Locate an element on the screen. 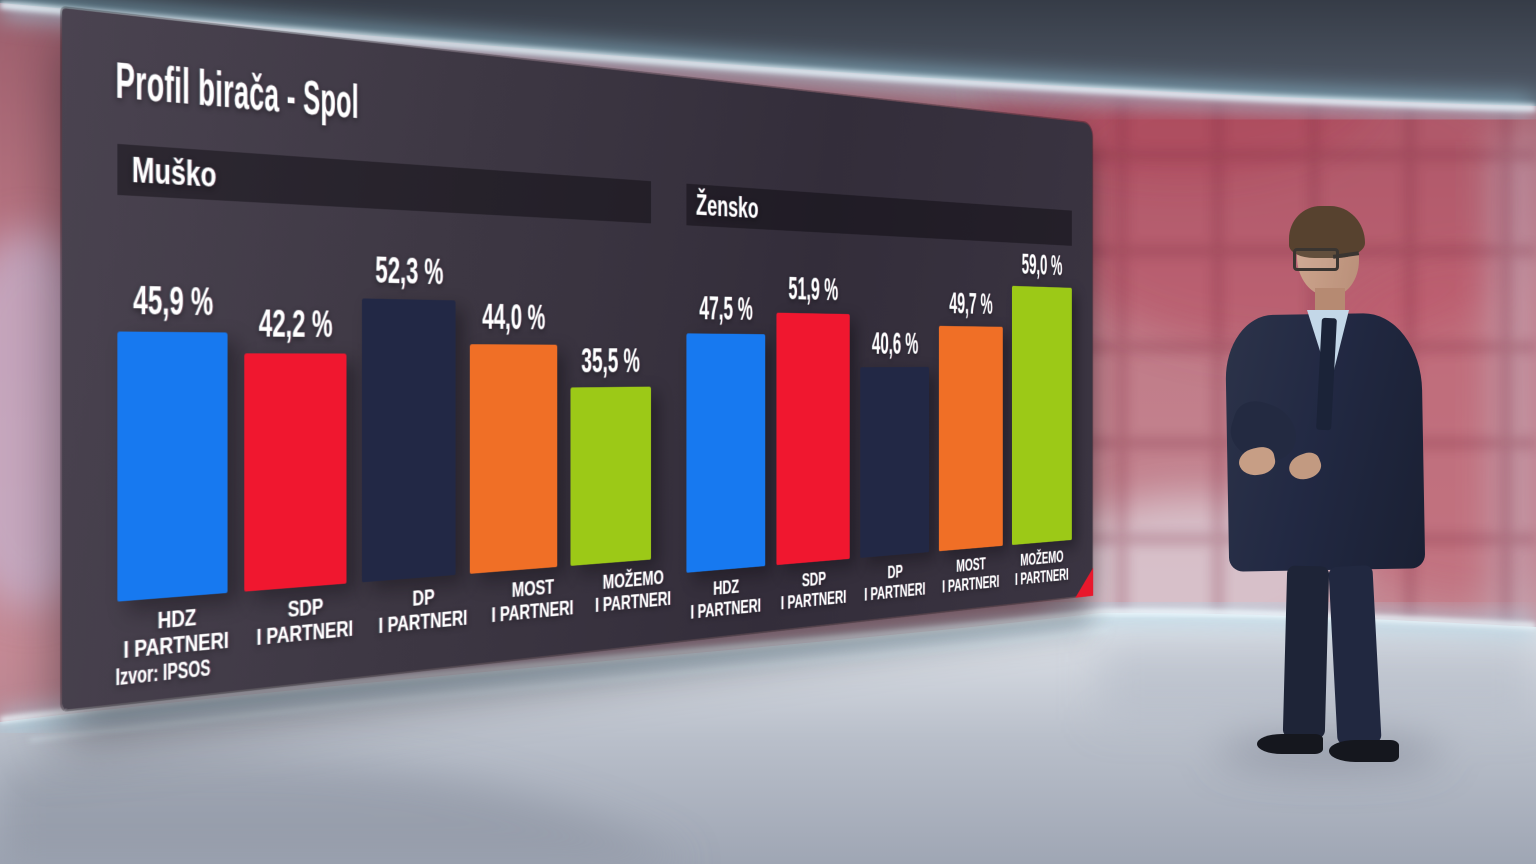 This screenshot has width=1536, height=864. presenter-glasses is located at coordinates (1316, 259).